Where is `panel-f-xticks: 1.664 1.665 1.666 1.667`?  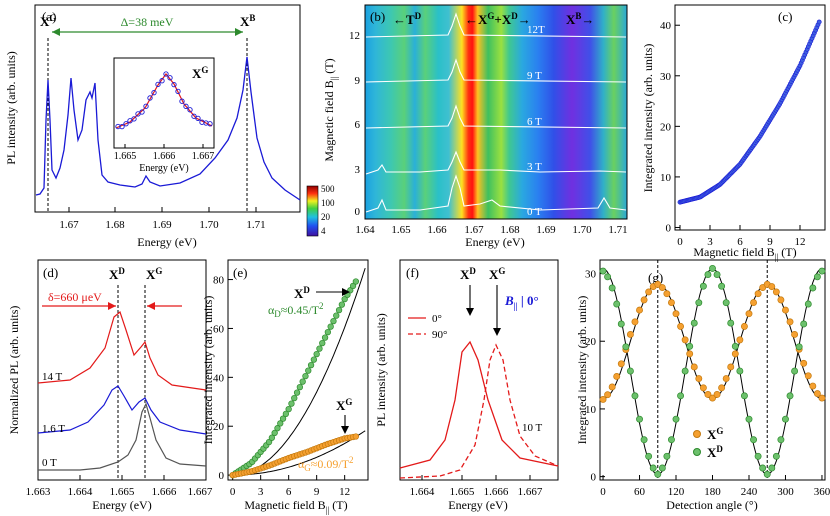 panel-f-xticks: 1.664 1.665 1.666 1.667 is located at coordinates (476, 486).